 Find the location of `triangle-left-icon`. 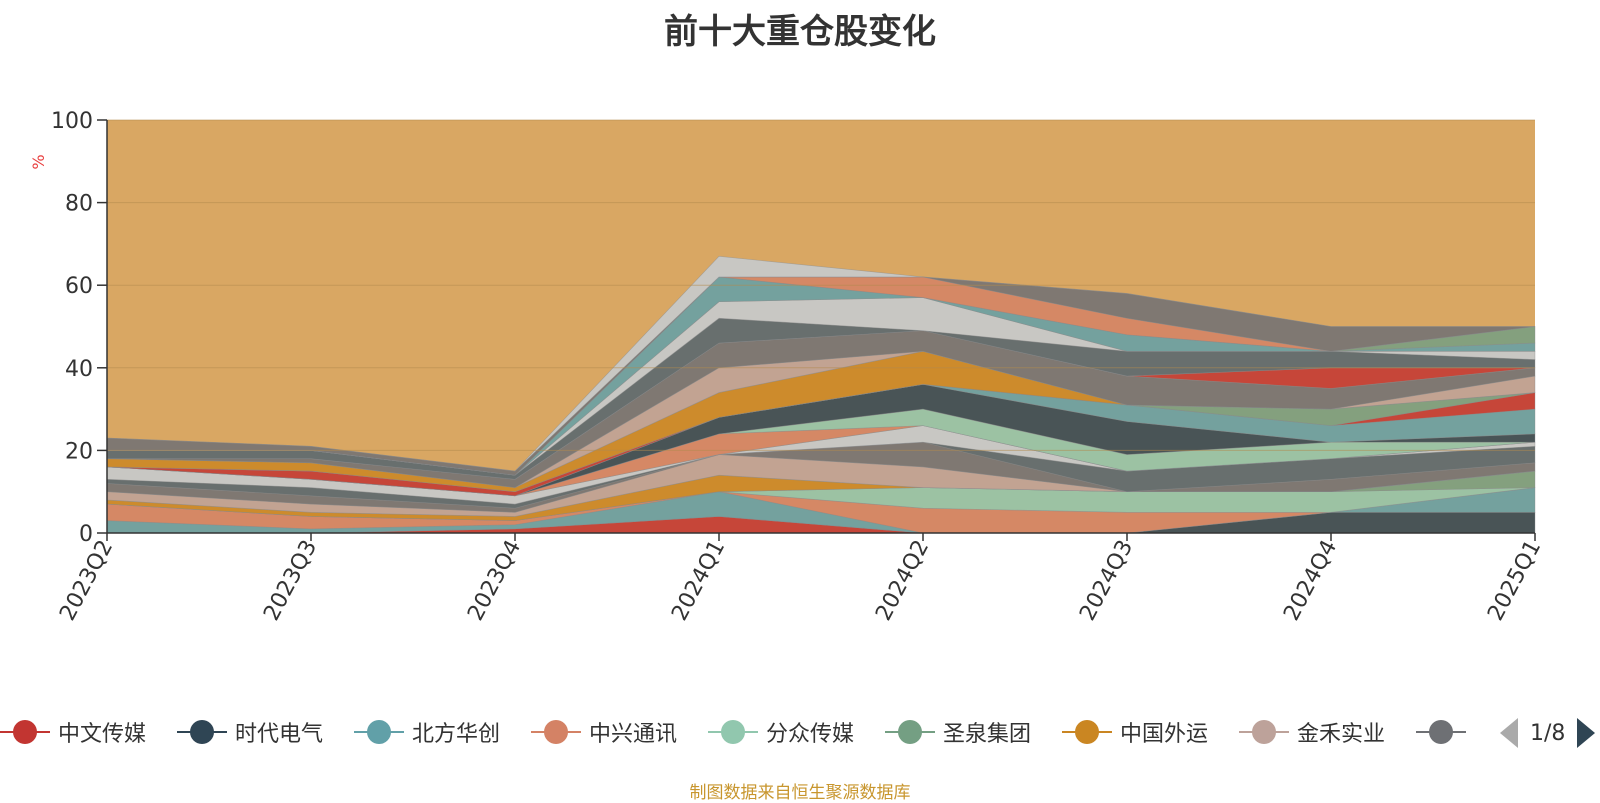

triangle-left-icon is located at coordinates (1509, 733).